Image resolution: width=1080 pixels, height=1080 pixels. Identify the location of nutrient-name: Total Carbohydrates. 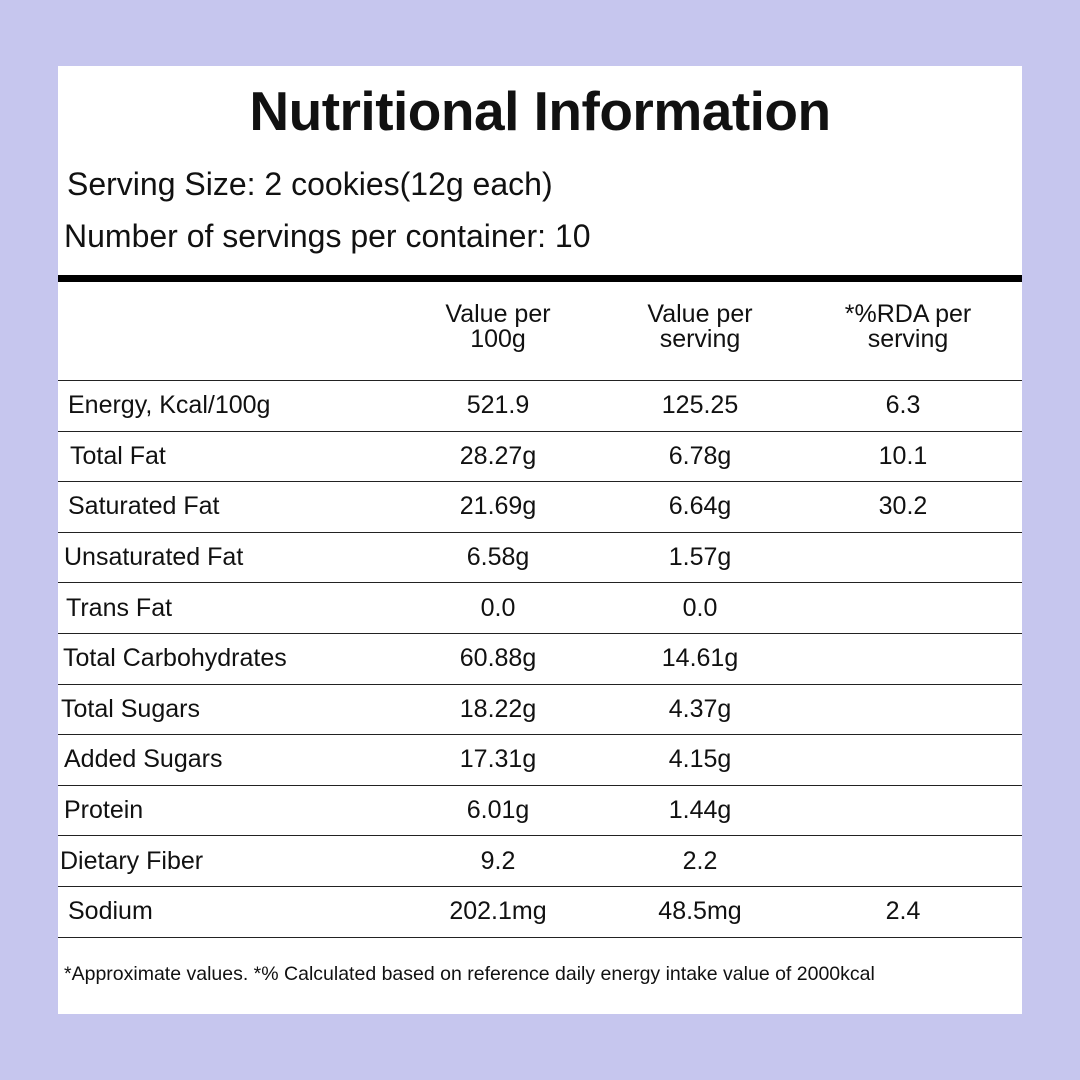
(175, 658).